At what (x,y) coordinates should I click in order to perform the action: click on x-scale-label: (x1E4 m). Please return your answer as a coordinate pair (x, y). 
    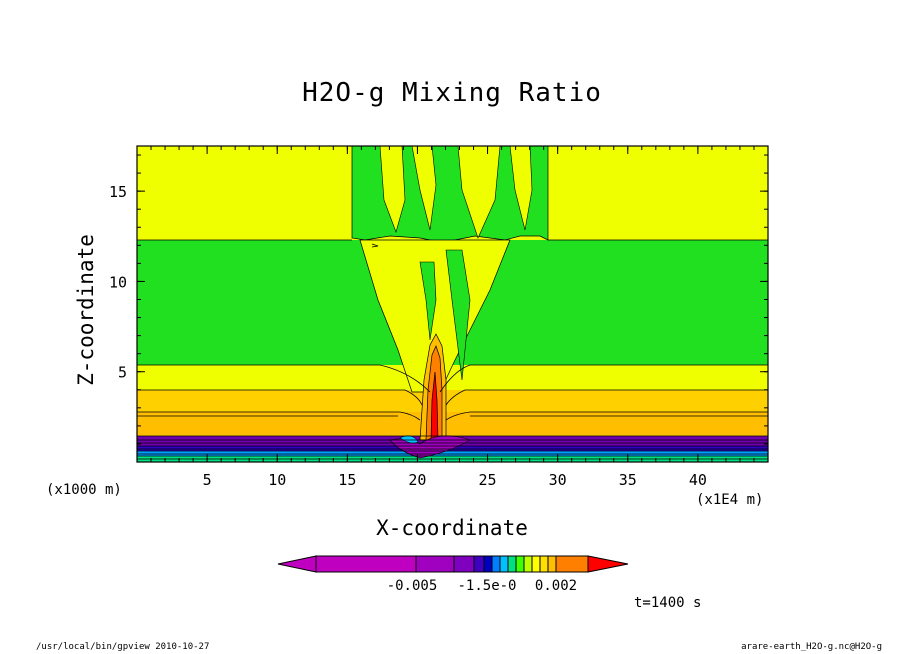
    Looking at the image, I should click on (730, 500).